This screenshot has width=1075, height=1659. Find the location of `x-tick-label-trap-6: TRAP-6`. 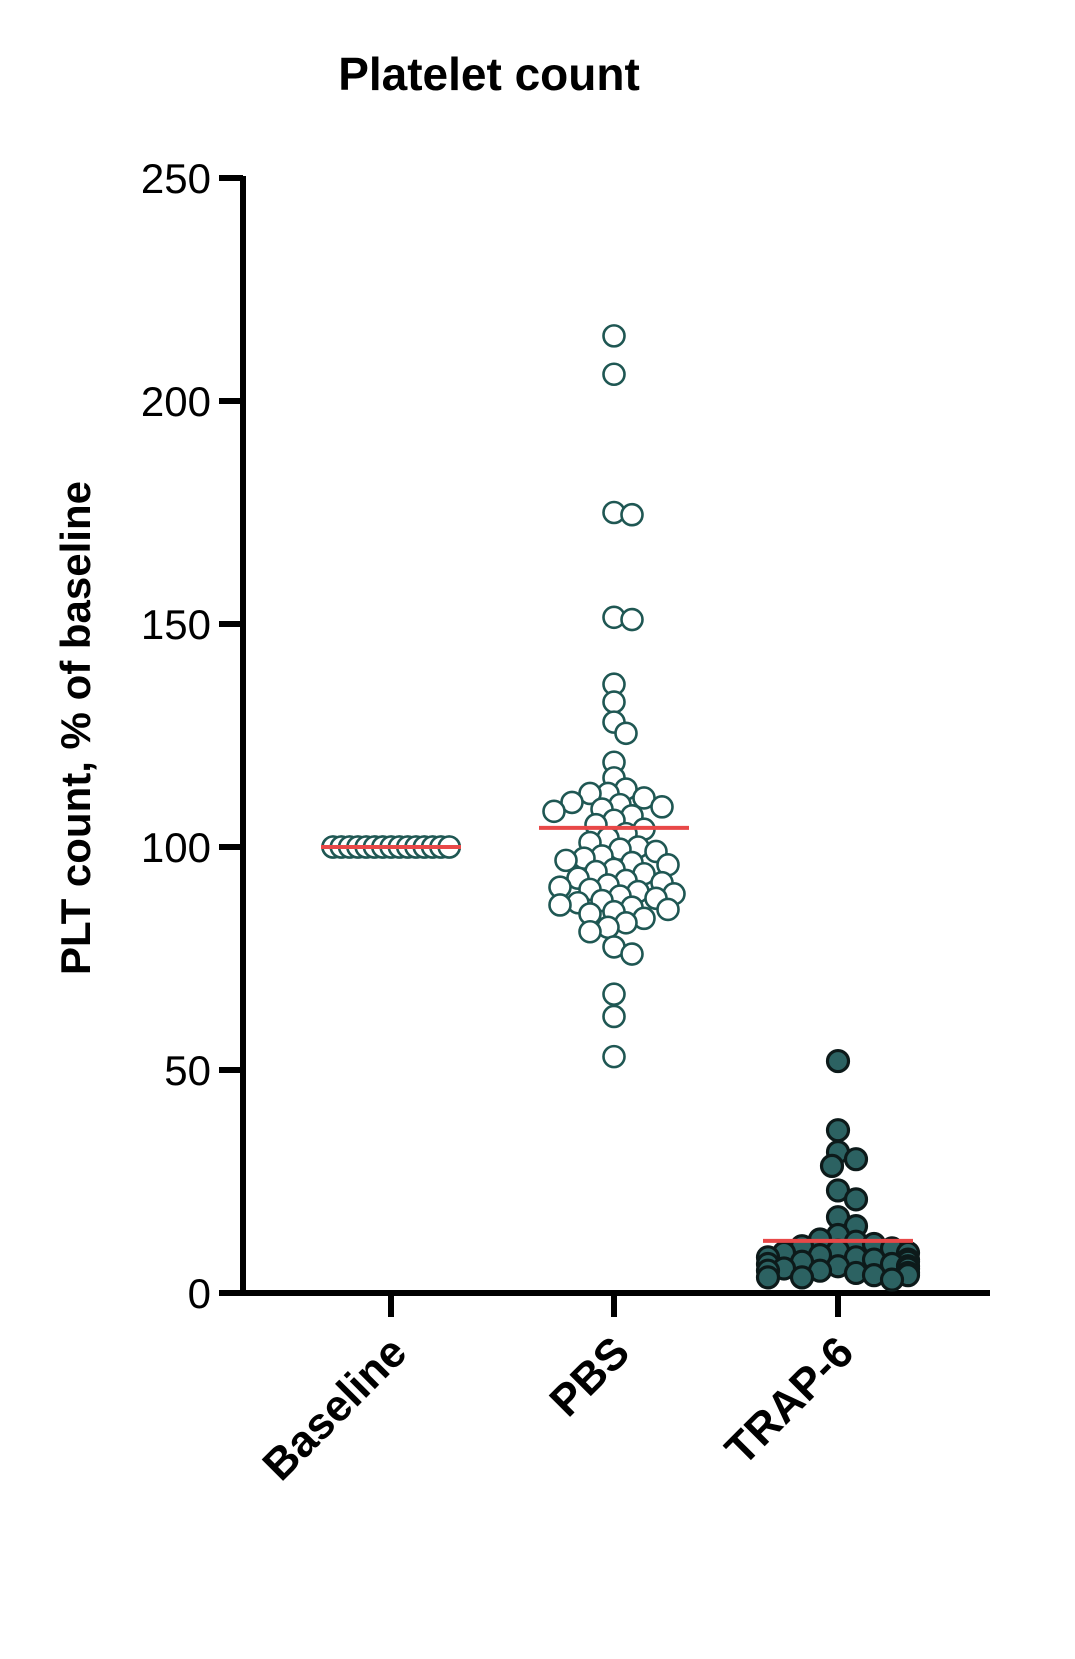

x-tick-label-trap-6: TRAP-6 is located at coordinates (789, 1400).